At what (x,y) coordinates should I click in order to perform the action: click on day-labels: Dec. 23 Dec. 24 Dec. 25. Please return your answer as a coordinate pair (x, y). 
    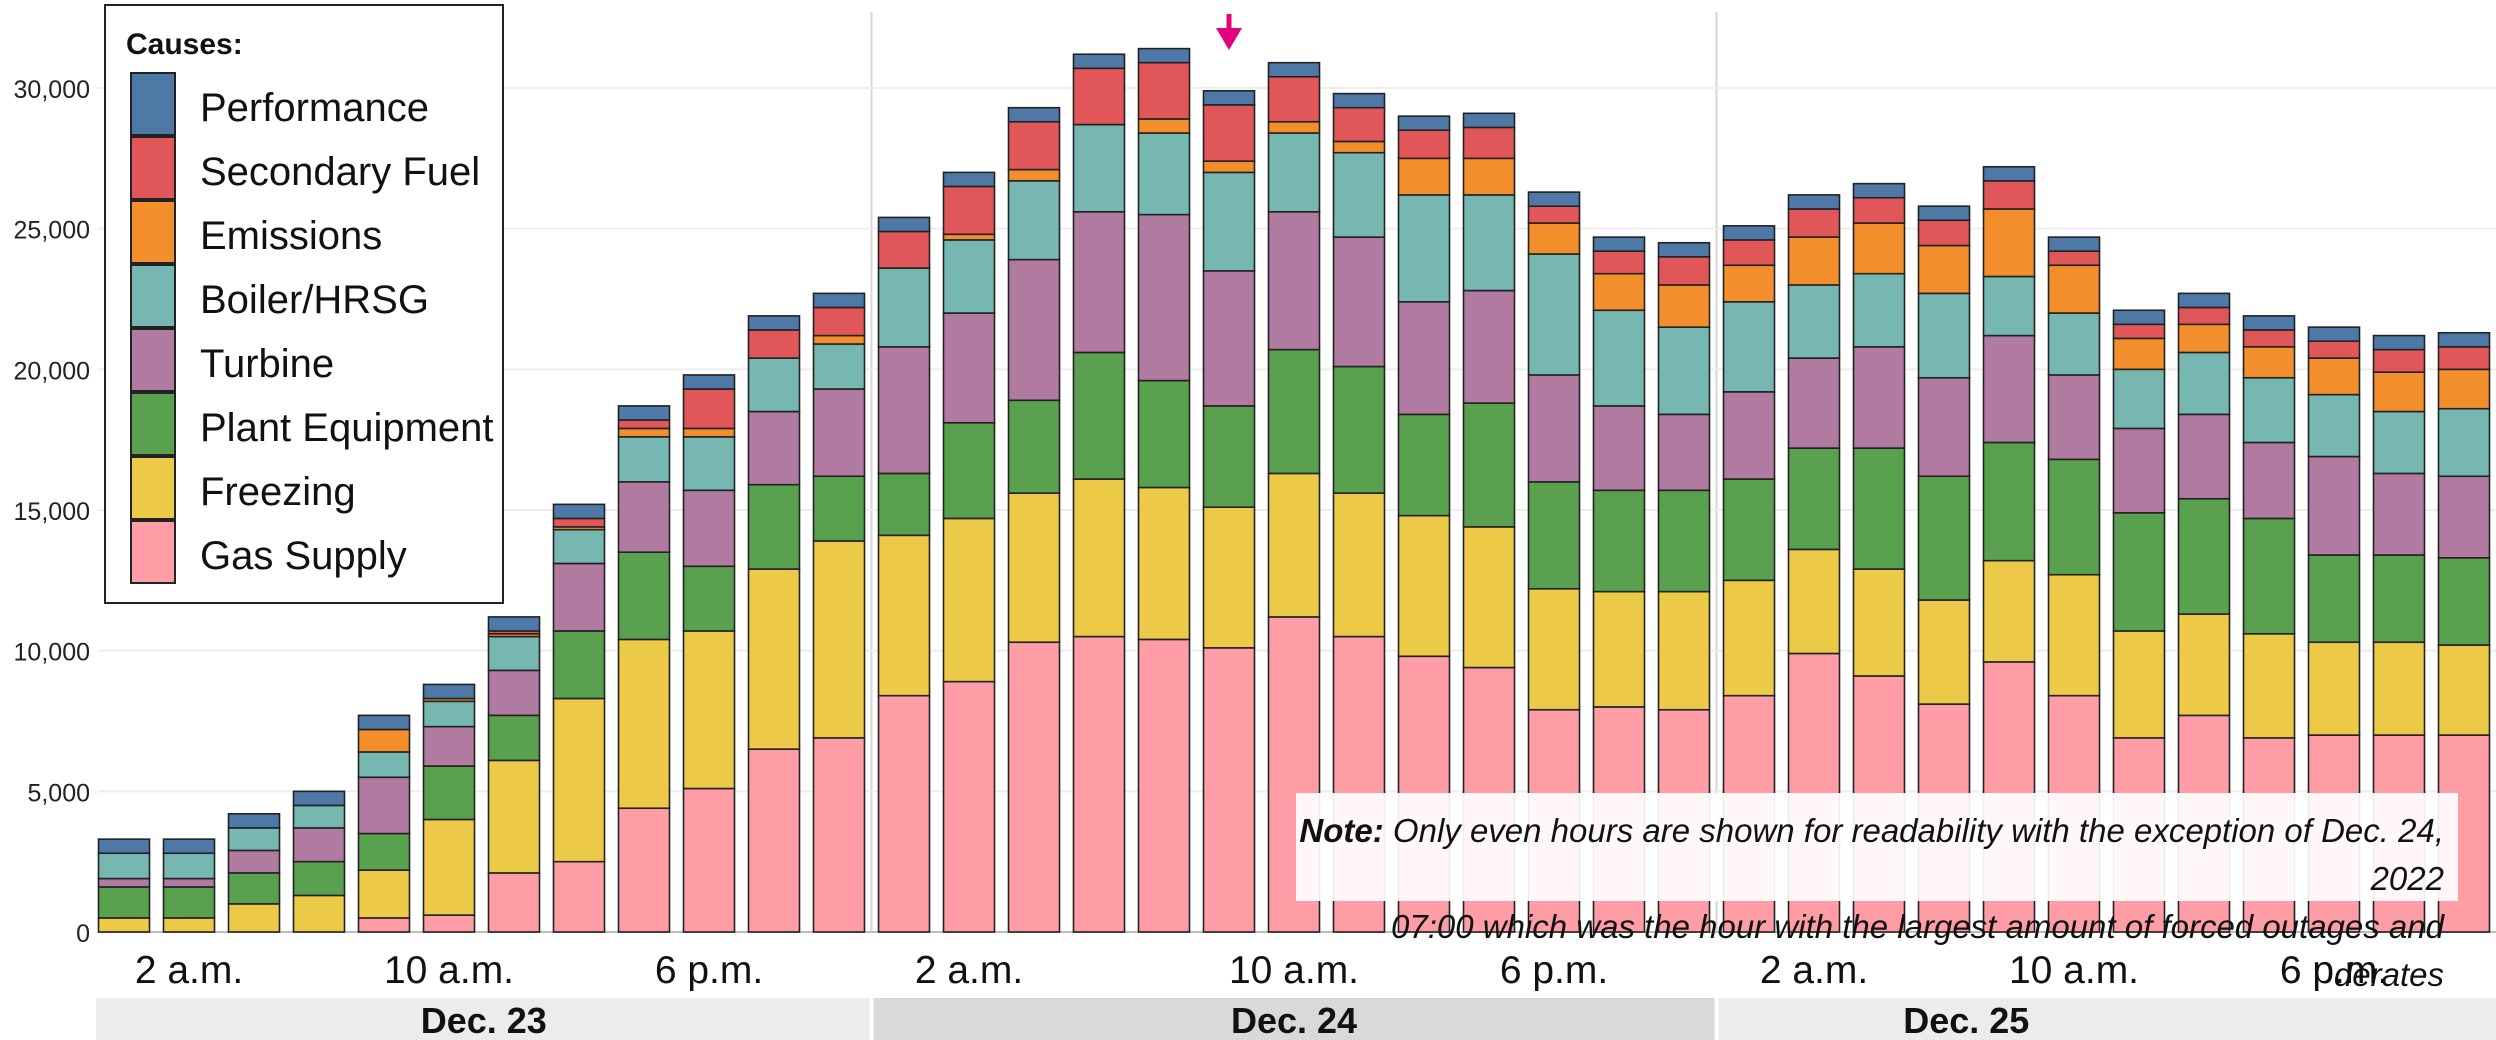
    Looking at the image, I should click on (1225, 1020).